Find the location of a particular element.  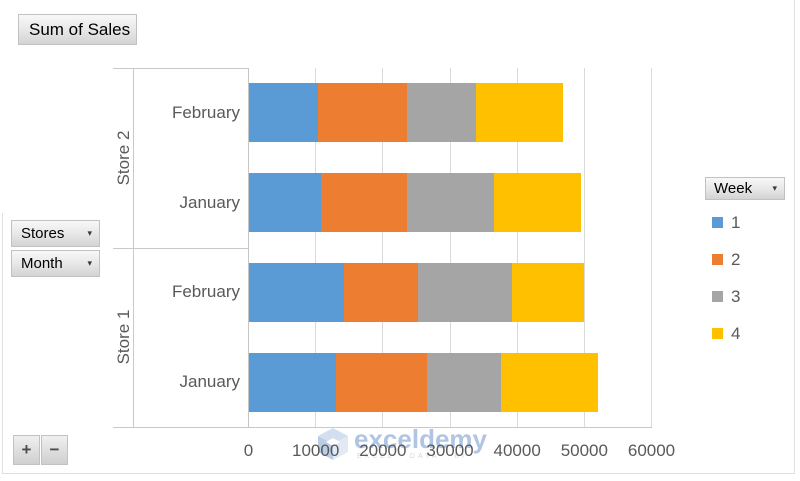

x-tick-label: 30000 is located at coordinates (450, 450).